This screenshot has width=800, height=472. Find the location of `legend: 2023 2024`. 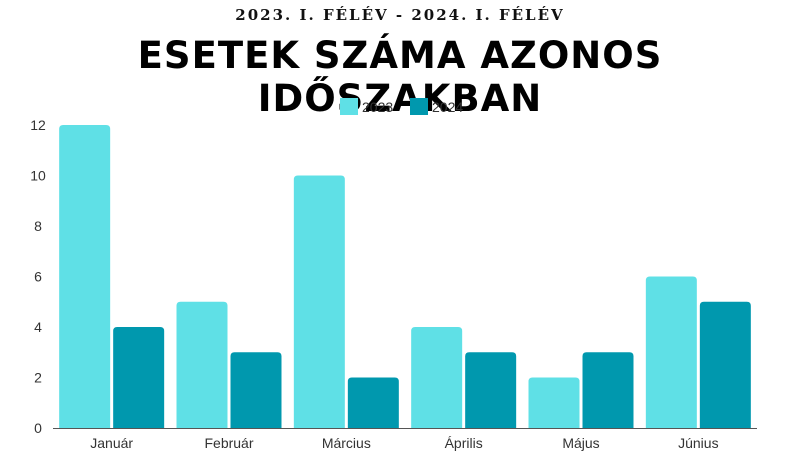

legend: 2023 2024 is located at coordinates (401, 106).